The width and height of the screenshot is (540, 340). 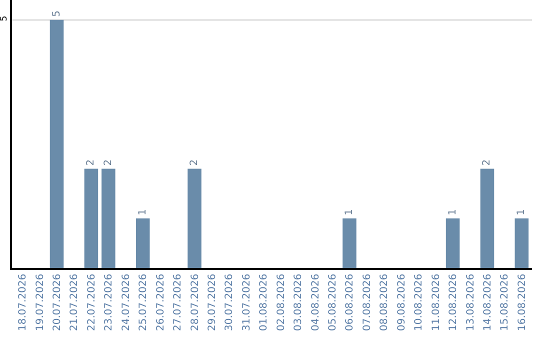 I want to click on x-tick-label: 14.08.2026, so click(x=488, y=303).